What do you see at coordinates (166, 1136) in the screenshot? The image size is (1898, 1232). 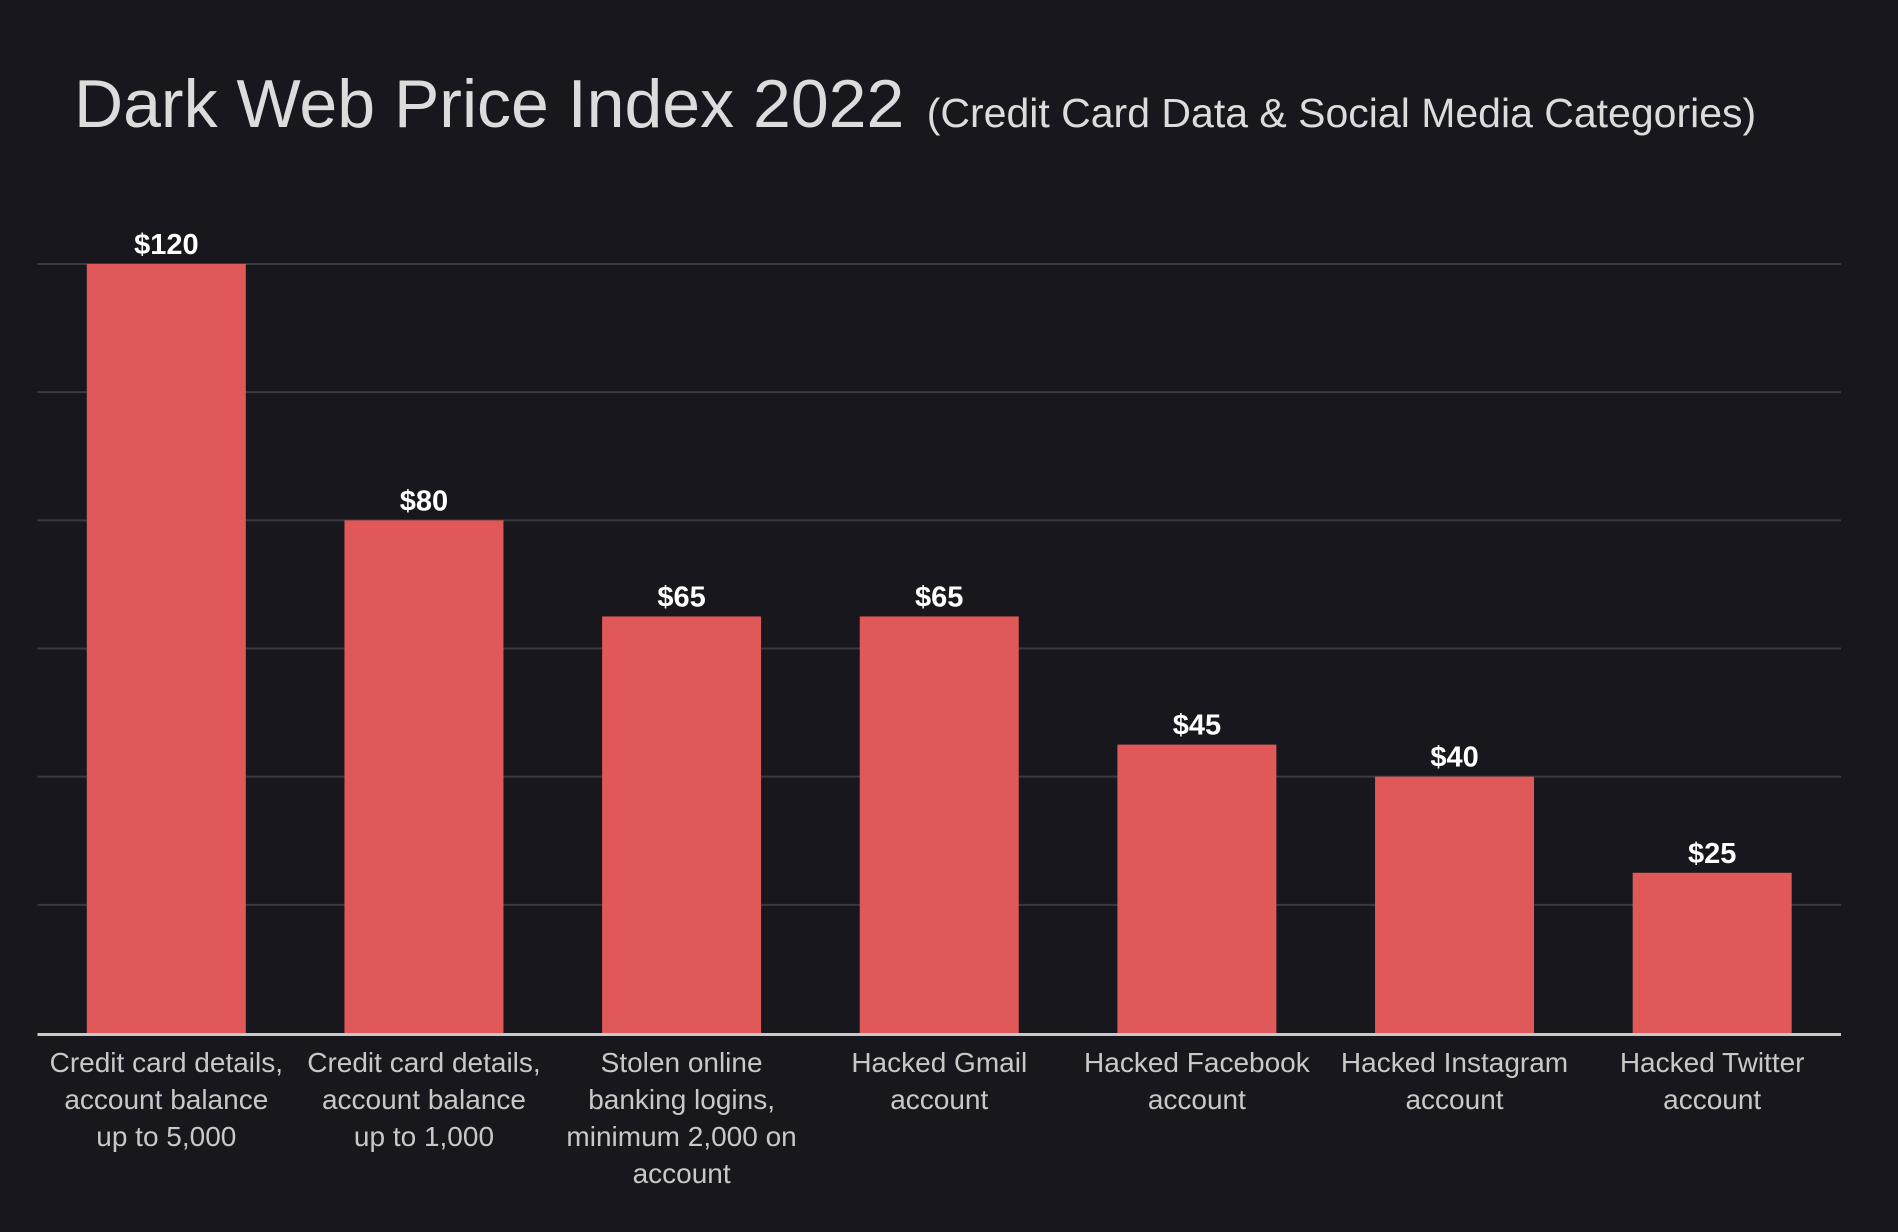 I see `category-label-line: up to 5,000` at bounding box center [166, 1136].